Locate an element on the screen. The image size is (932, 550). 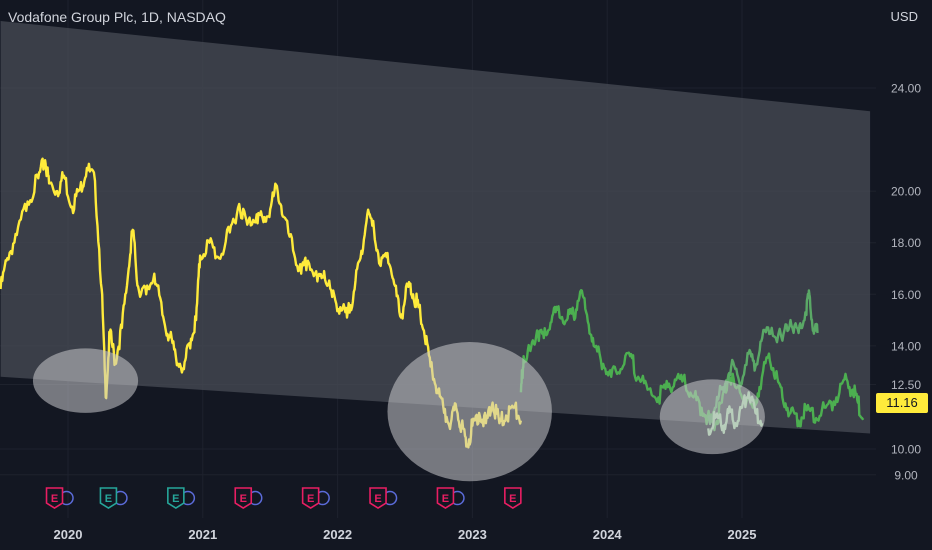
y-tick-label-4: 16.00 is located at coordinates (906, 295).